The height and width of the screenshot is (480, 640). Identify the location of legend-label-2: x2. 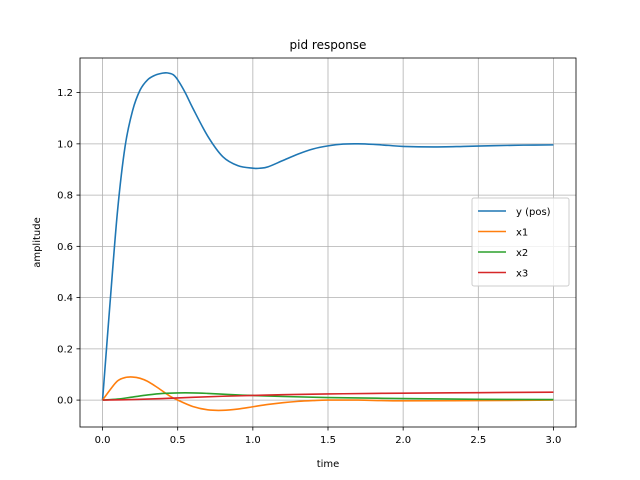
(522, 253).